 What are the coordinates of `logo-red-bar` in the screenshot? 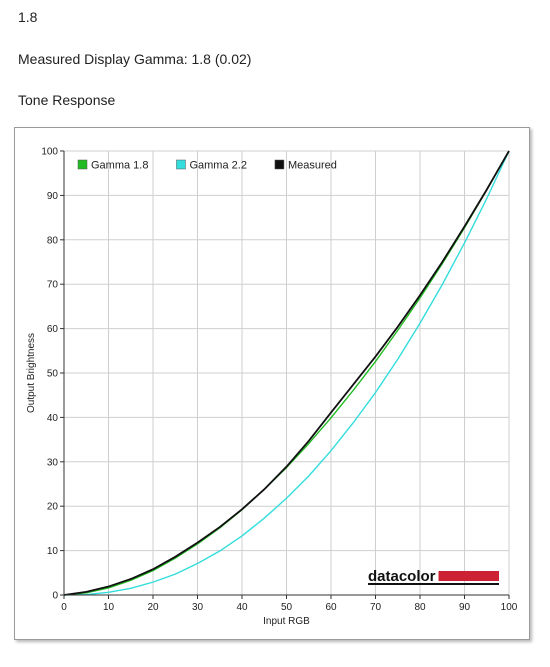 It's located at (468, 576).